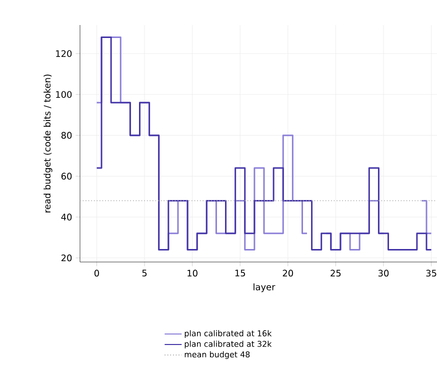 The image size is (437, 389). What do you see at coordinates (96, 273) in the screenshot?
I see `x-tick-label: 0` at bounding box center [96, 273].